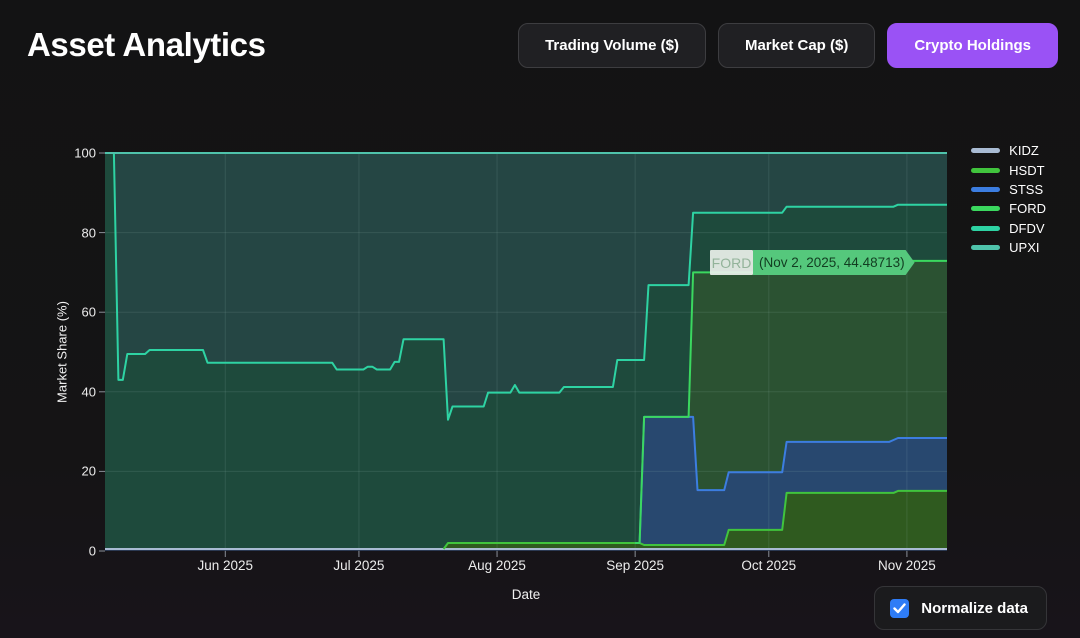  I want to click on y-tick-label: 20, so click(88, 471).